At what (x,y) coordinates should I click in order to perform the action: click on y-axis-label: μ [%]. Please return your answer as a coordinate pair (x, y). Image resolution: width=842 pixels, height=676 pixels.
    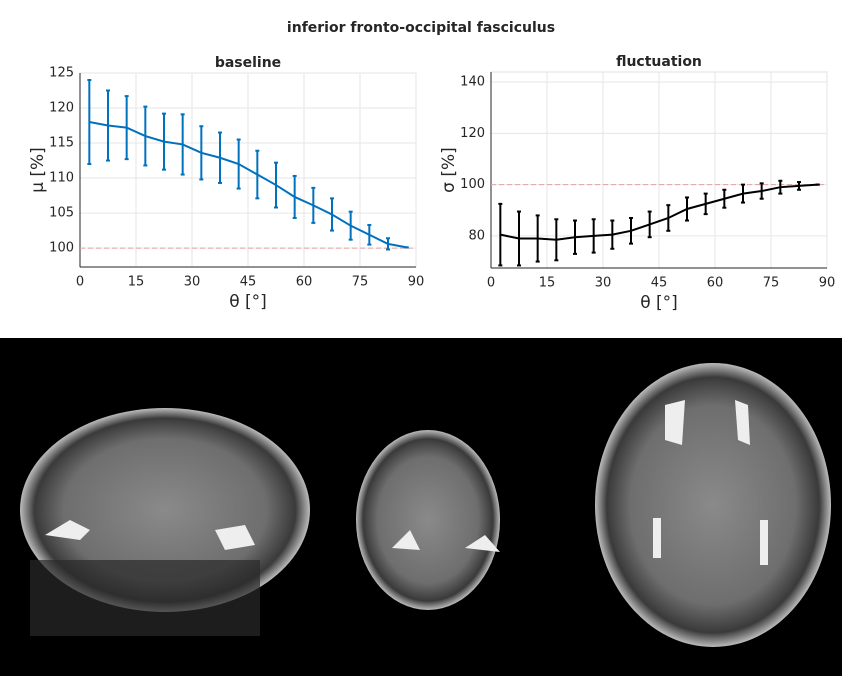
    Looking at the image, I should click on (38, 170).